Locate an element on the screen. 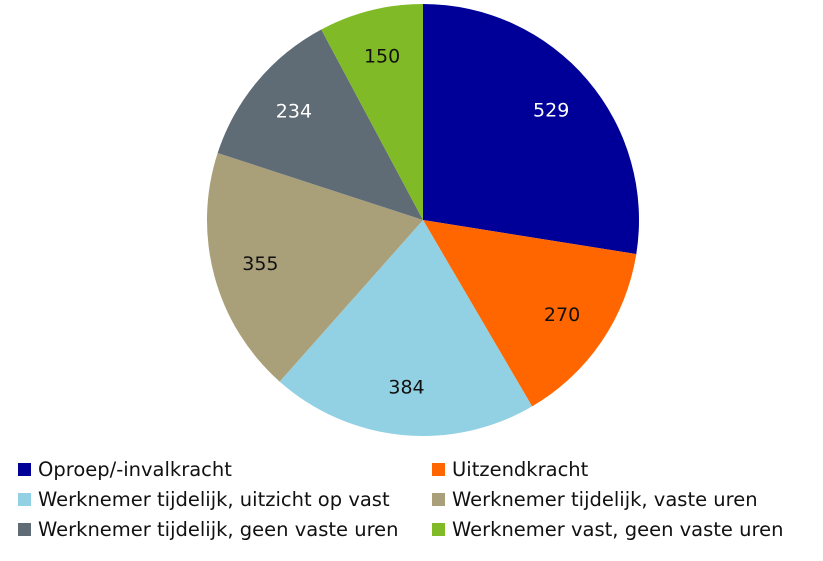 The height and width of the screenshot is (561, 823). legend-item-werknemer-tijdelijk-vaste-uren: Werknemer tijdelijk, vaste uren is located at coordinates (620, 499).